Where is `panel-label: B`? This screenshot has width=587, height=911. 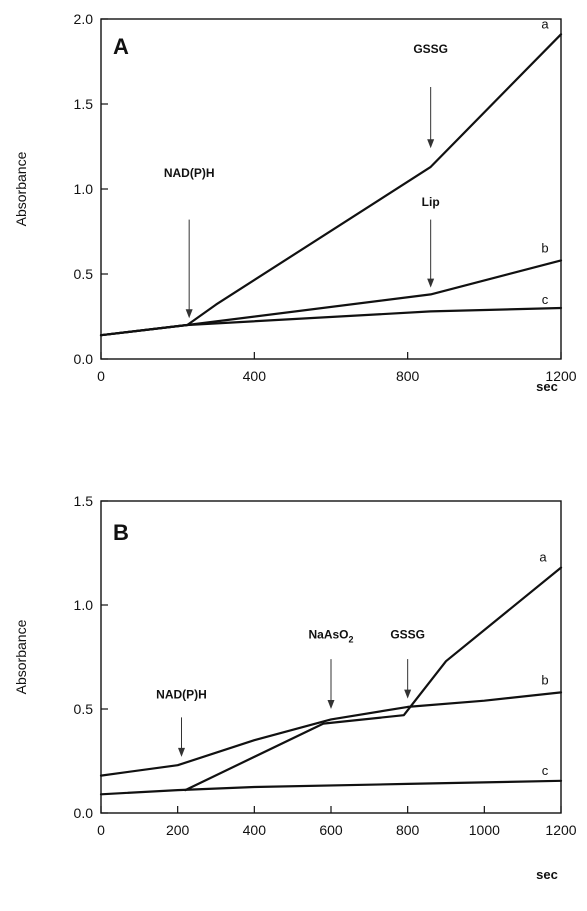
panel-label: B is located at coordinates (121, 532).